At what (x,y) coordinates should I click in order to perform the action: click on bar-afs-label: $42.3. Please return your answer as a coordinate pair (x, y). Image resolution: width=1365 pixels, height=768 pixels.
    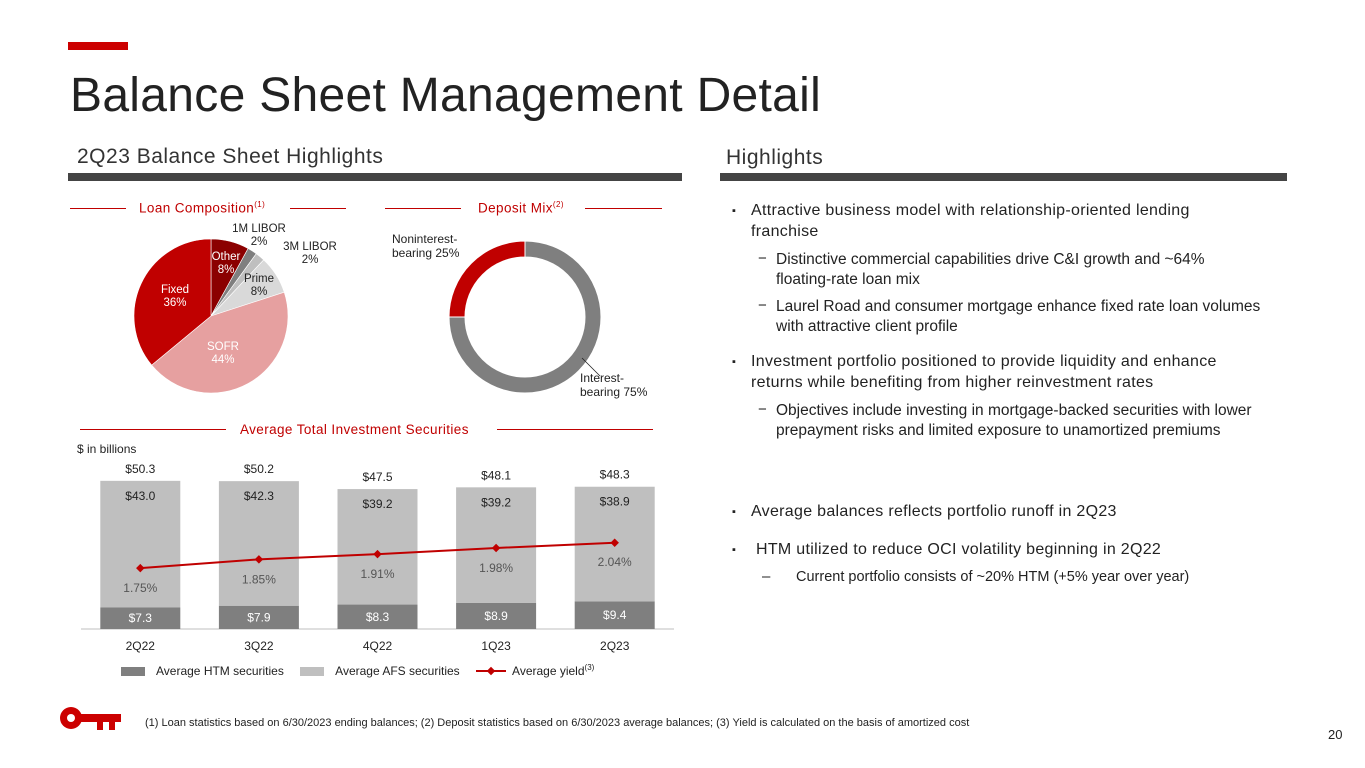
    Looking at the image, I should click on (259, 496).